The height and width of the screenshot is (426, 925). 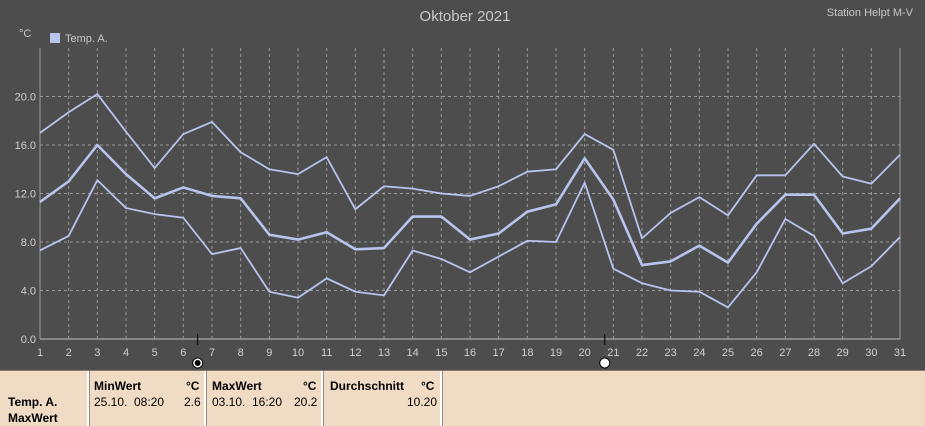 What do you see at coordinates (25, 146) in the screenshot?
I see `y-tick-label: 16.0` at bounding box center [25, 146].